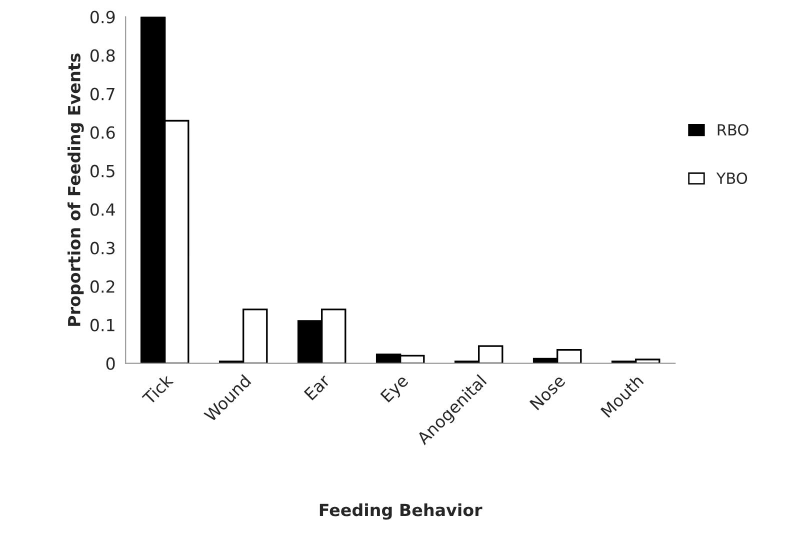 The height and width of the screenshot is (559, 785). What do you see at coordinates (102, 17) in the screenshot?
I see `y-tick-label: 0.9` at bounding box center [102, 17].